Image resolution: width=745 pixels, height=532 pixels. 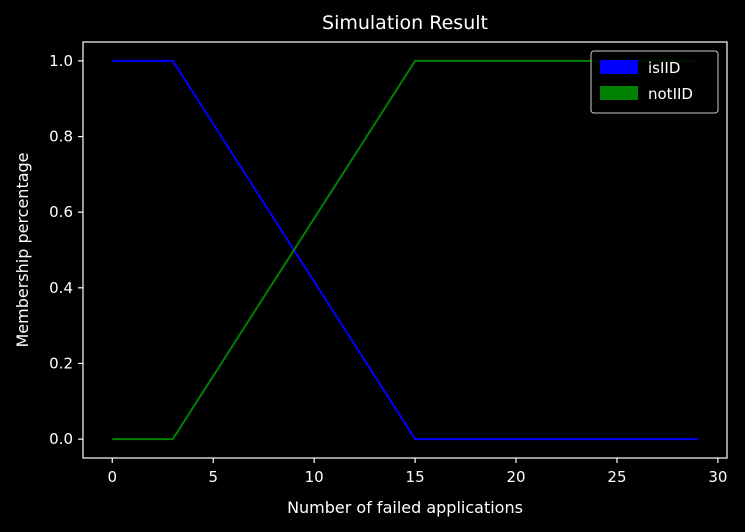 What do you see at coordinates (61, 61) in the screenshot?
I see `y-tick-label: 1.0` at bounding box center [61, 61].